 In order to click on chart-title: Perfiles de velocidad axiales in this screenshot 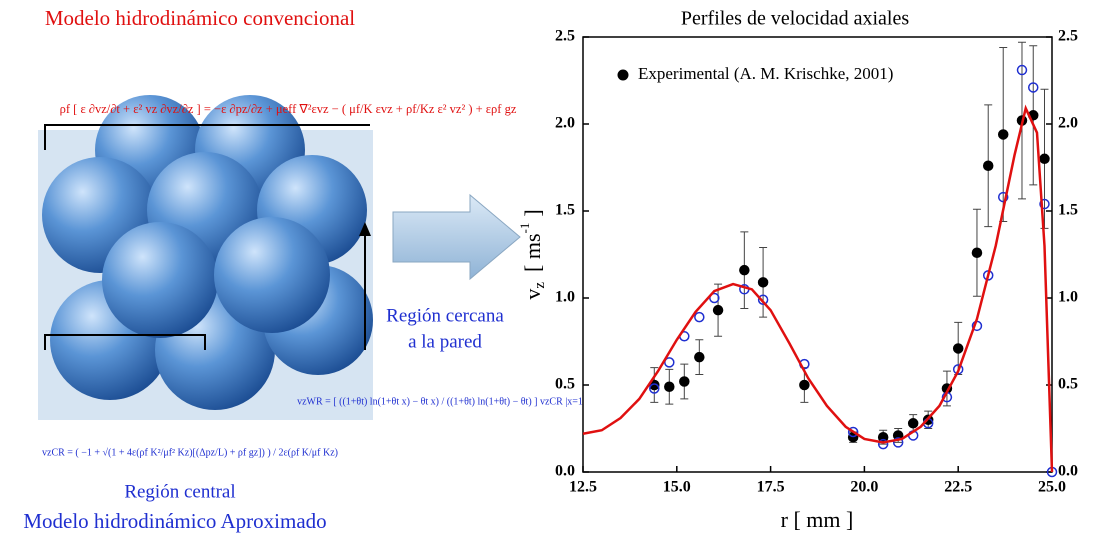, I will do `click(795, 19)`.